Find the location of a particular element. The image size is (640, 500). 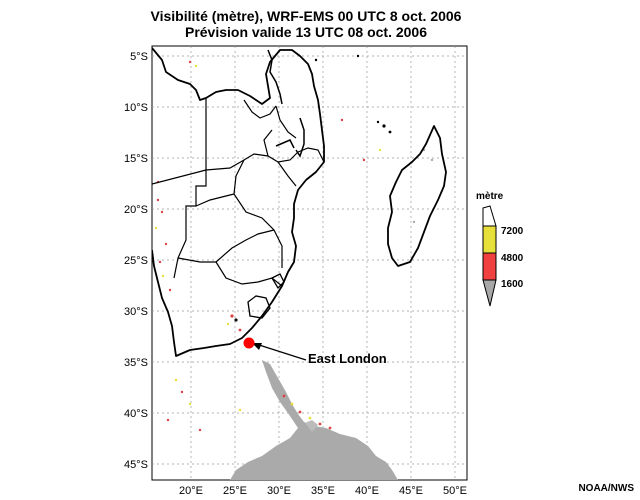

legend-title: mètre is located at coordinates (490, 196).